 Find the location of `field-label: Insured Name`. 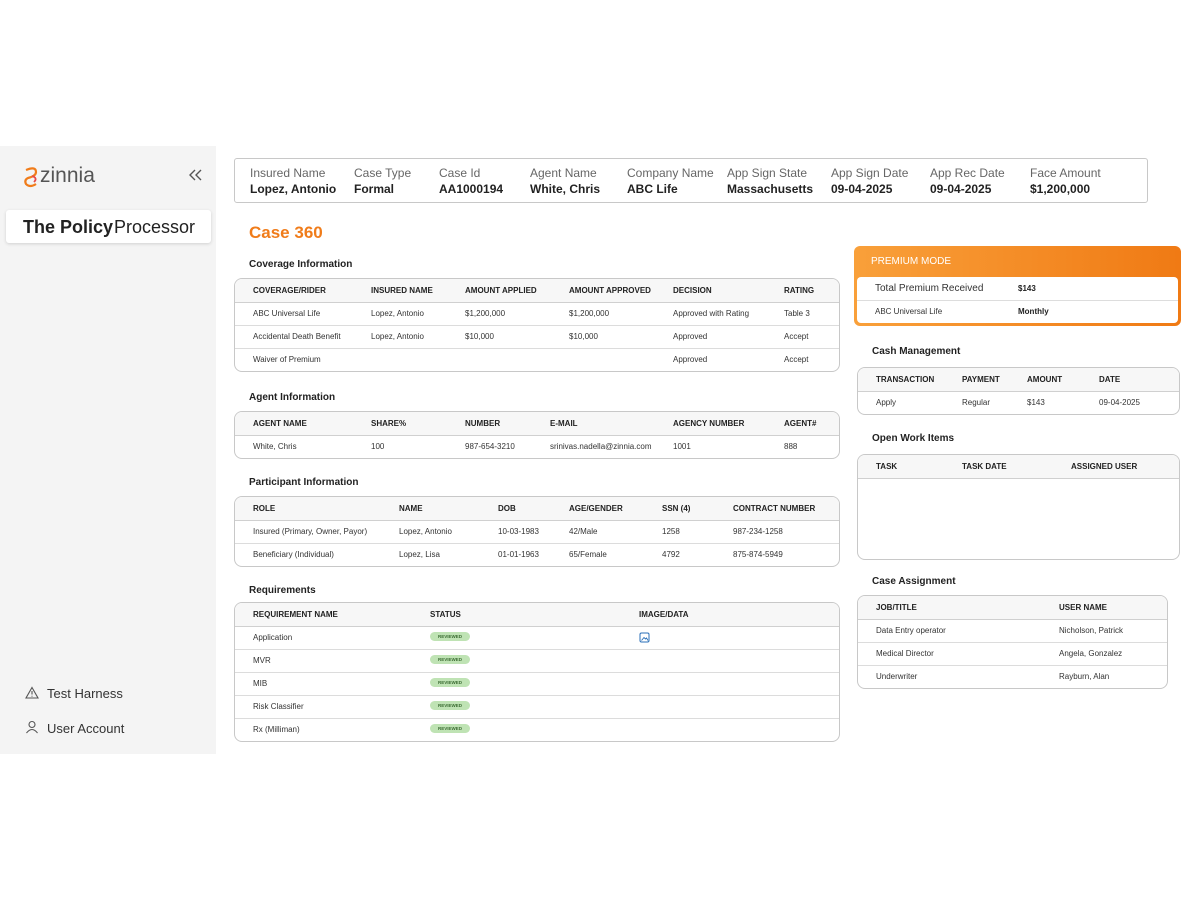

field-label: Insured Name is located at coordinates (288, 173).